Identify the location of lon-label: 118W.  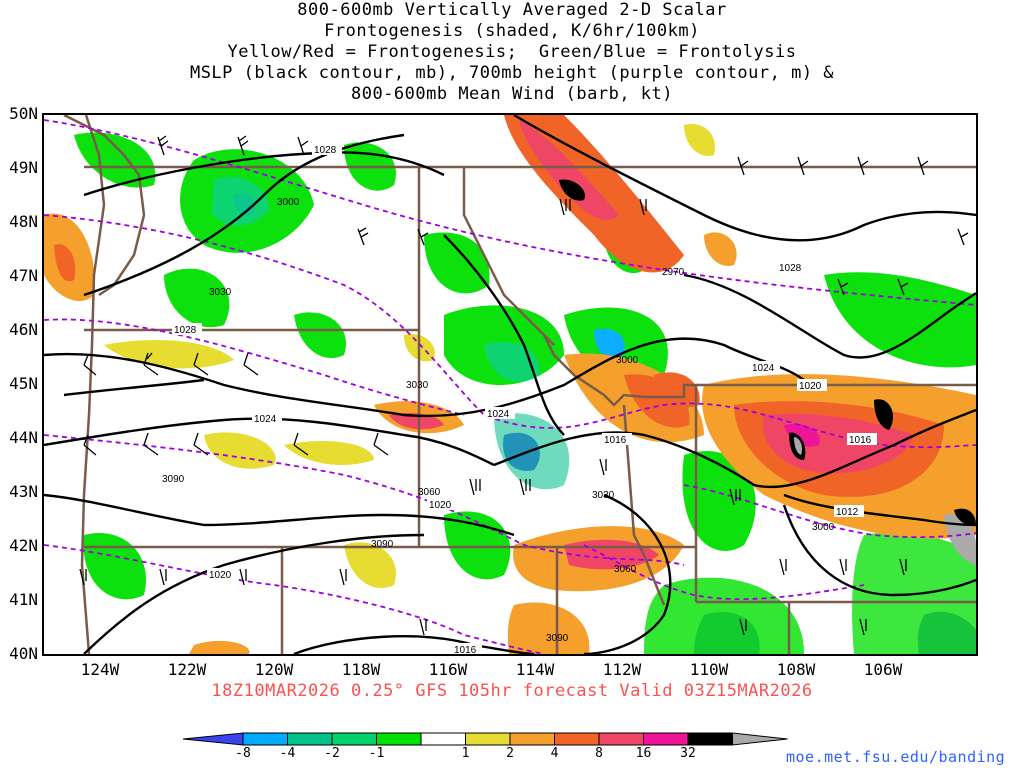
(361, 669).